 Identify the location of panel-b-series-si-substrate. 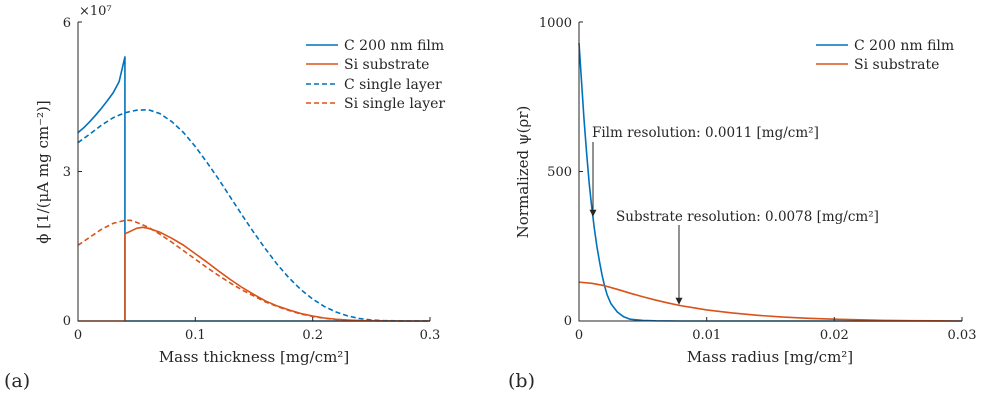
(770, 301).